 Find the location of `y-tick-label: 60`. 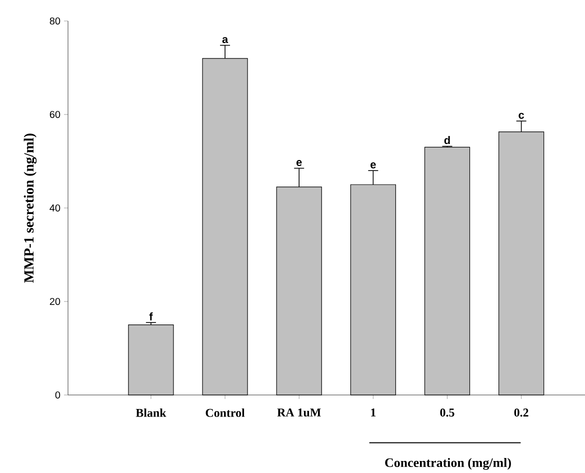

y-tick-label: 60 is located at coordinates (55, 114).